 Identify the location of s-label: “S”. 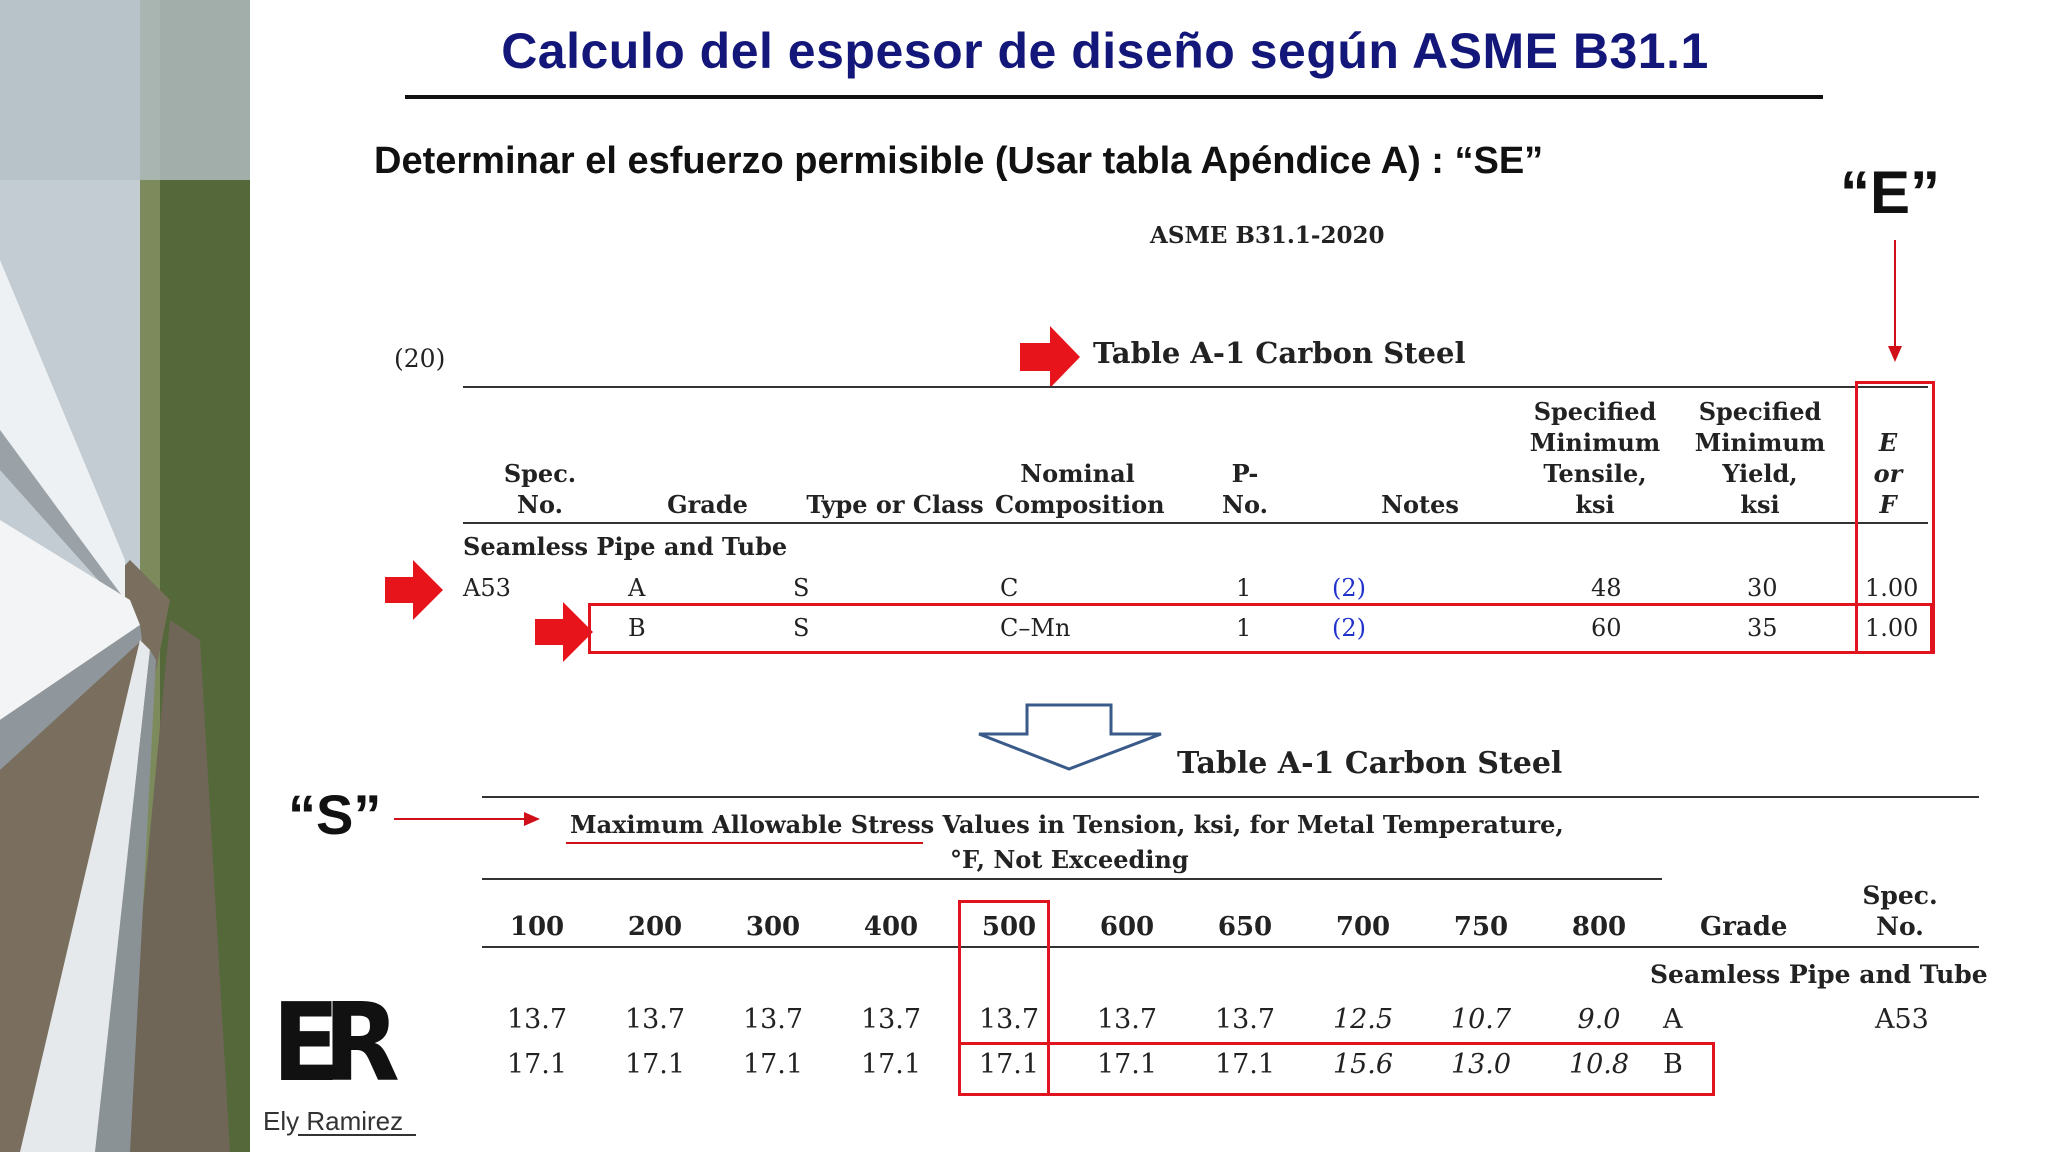
(335, 814).